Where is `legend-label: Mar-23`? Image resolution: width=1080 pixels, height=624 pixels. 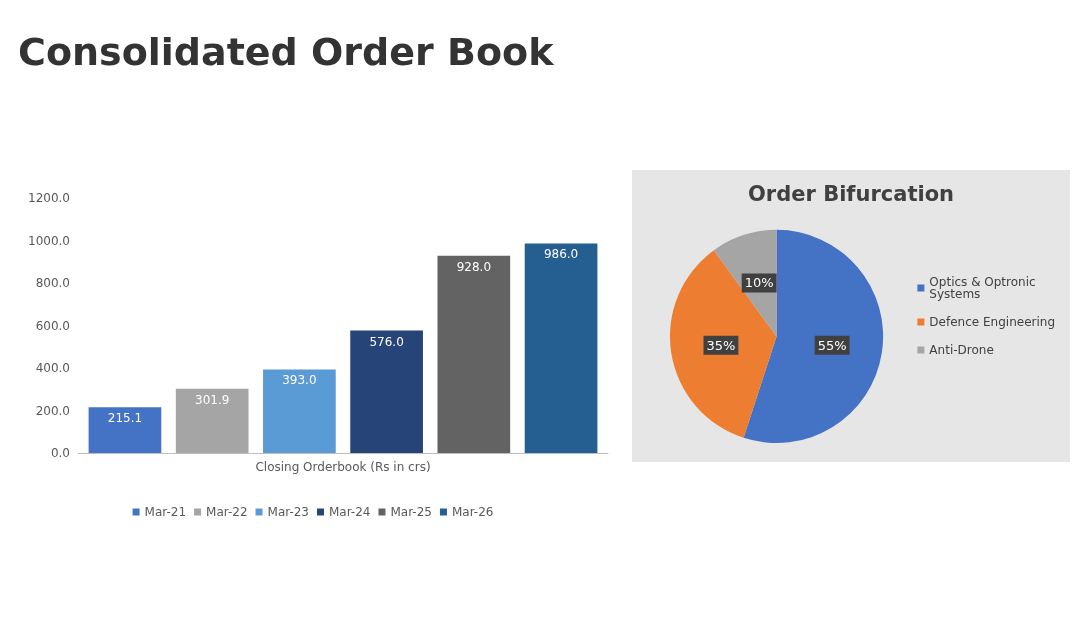
legend-label: Mar-23 is located at coordinates (288, 512).